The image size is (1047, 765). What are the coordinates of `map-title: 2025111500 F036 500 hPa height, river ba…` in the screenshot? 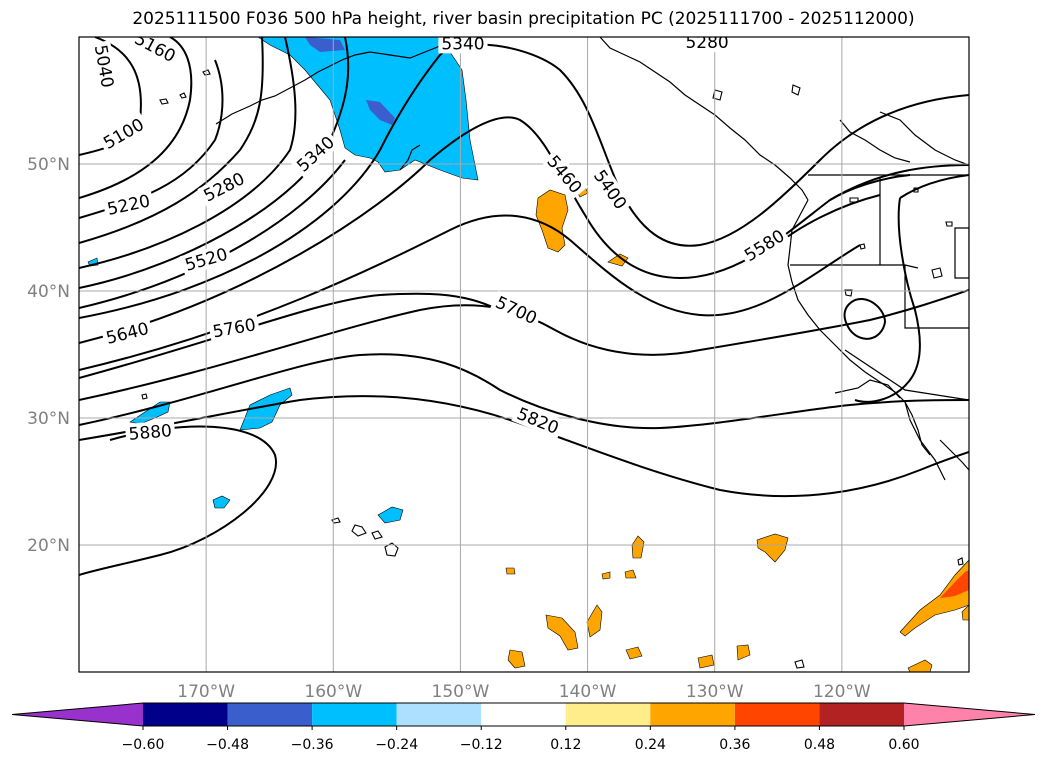 It's located at (523, 19).